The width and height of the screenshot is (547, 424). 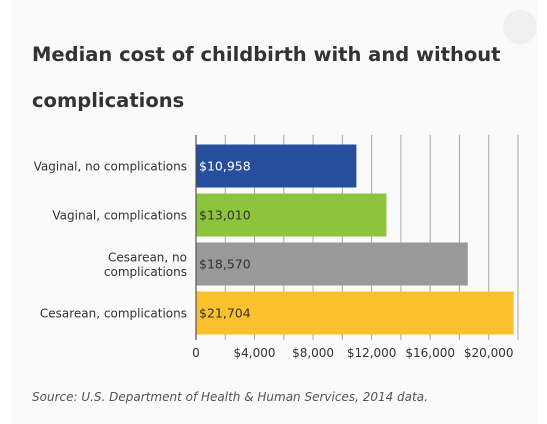 I want to click on value-label: $13,010, so click(x=225, y=215).